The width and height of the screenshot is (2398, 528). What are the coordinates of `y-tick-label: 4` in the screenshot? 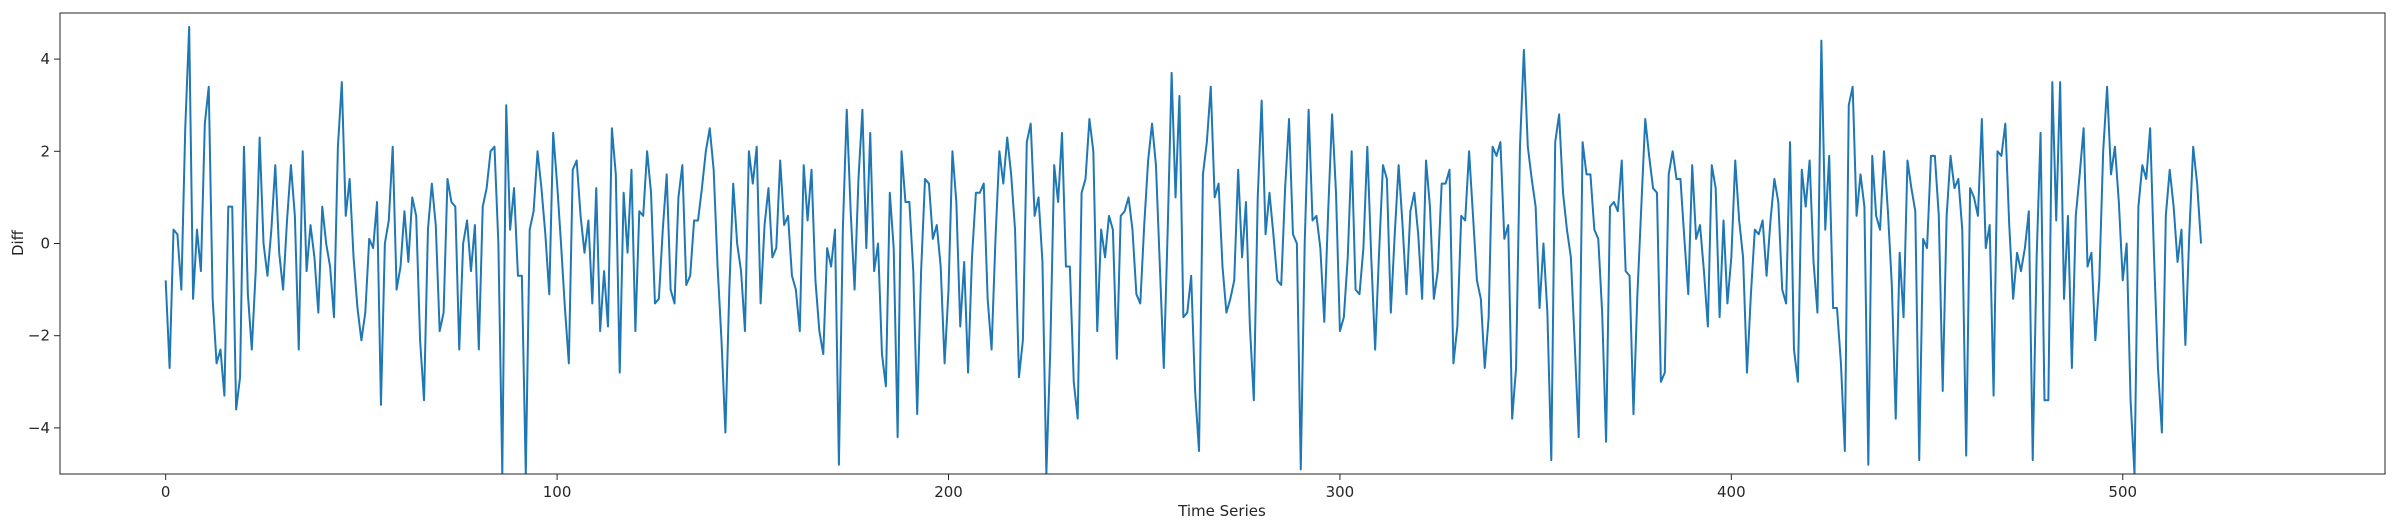 It's located at (45, 59).